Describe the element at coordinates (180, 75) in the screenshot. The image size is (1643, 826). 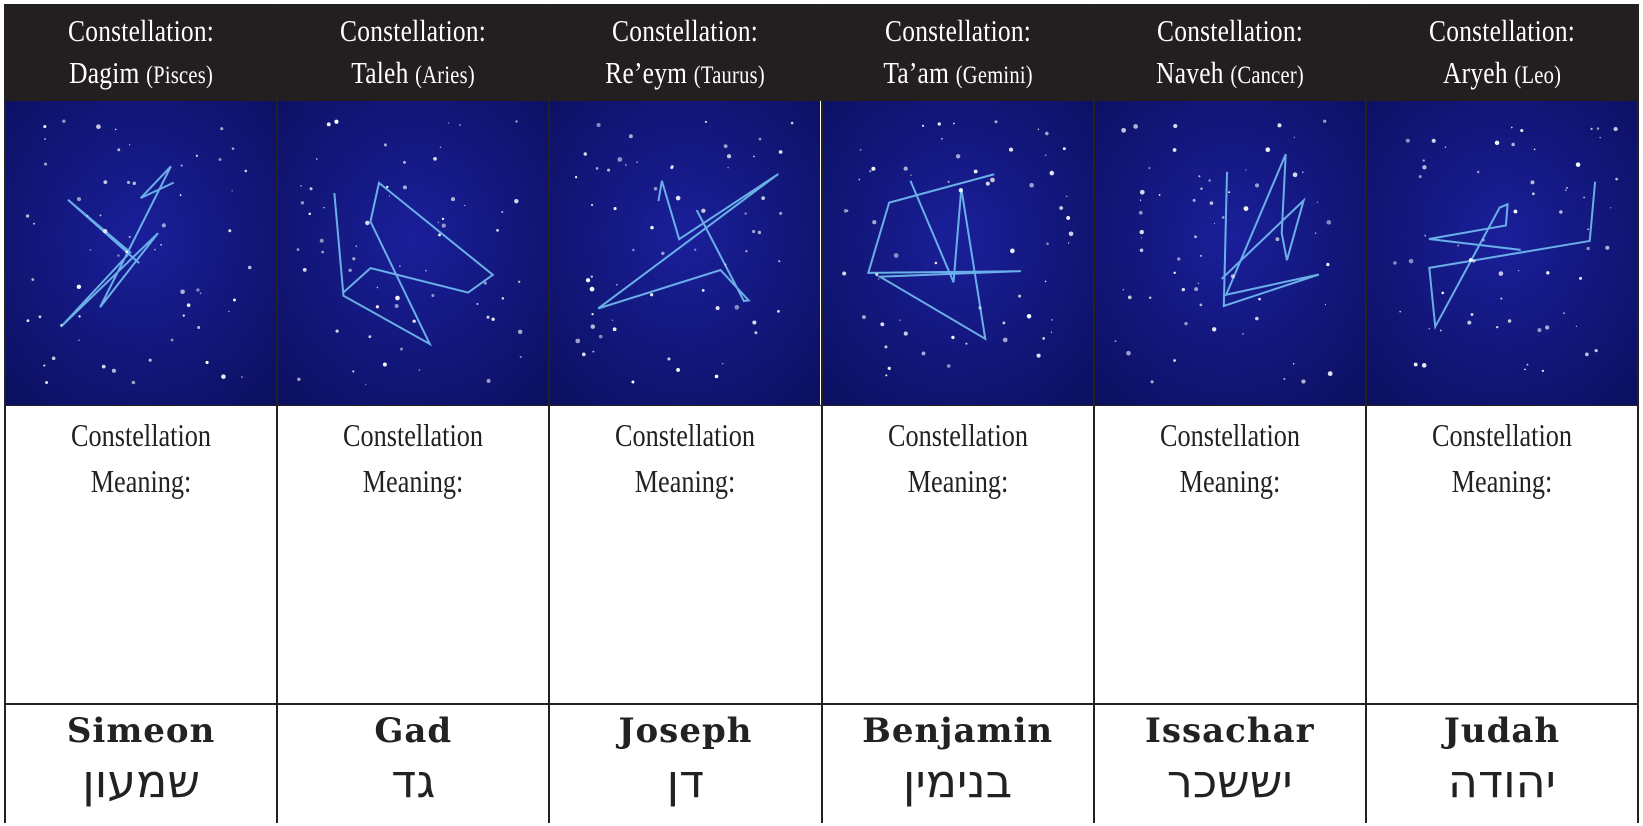
I see `constellation-english: (Pisces)` at that location.